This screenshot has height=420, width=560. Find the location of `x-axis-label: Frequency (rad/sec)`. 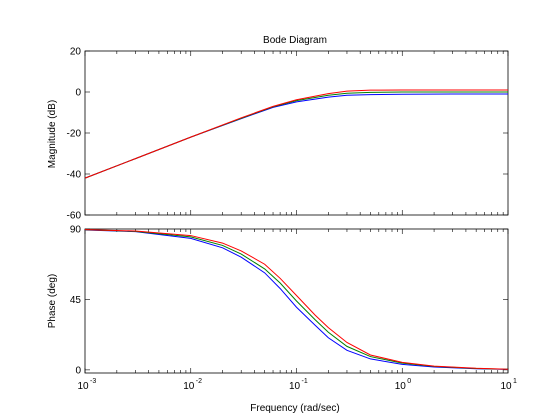

x-axis-label: Frequency (rad/sec) is located at coordinates (294, 408).